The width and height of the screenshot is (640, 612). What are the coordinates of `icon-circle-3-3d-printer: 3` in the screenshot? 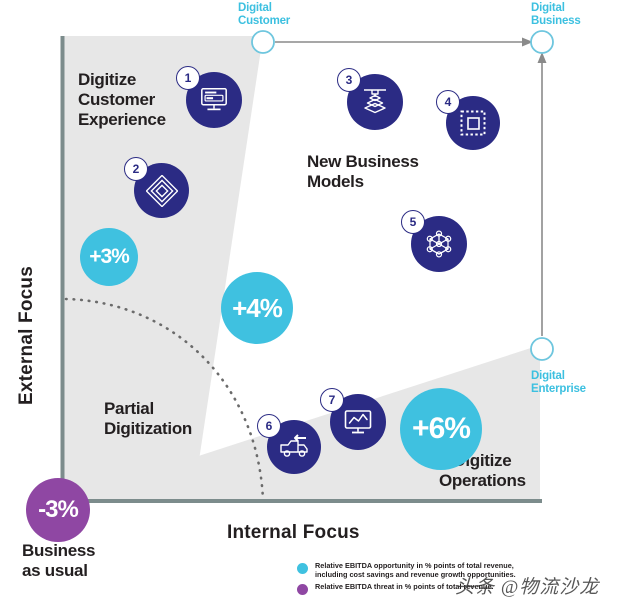 It's located at (370, 99).